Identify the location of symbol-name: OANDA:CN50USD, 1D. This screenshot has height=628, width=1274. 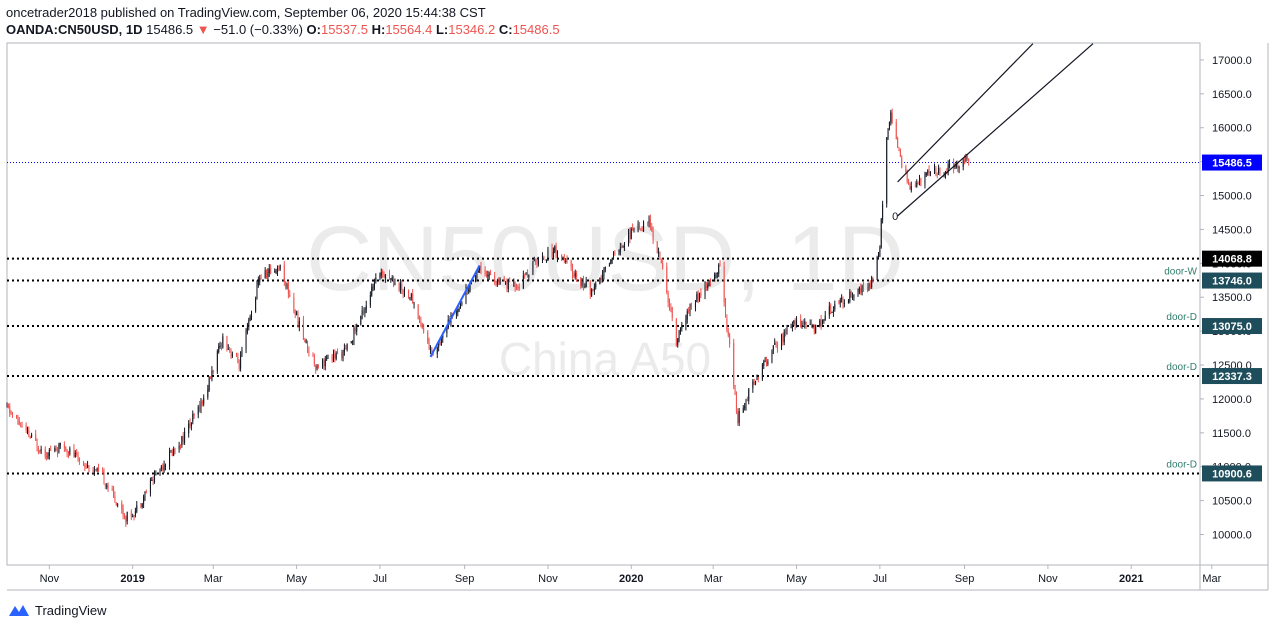
(74, 29).